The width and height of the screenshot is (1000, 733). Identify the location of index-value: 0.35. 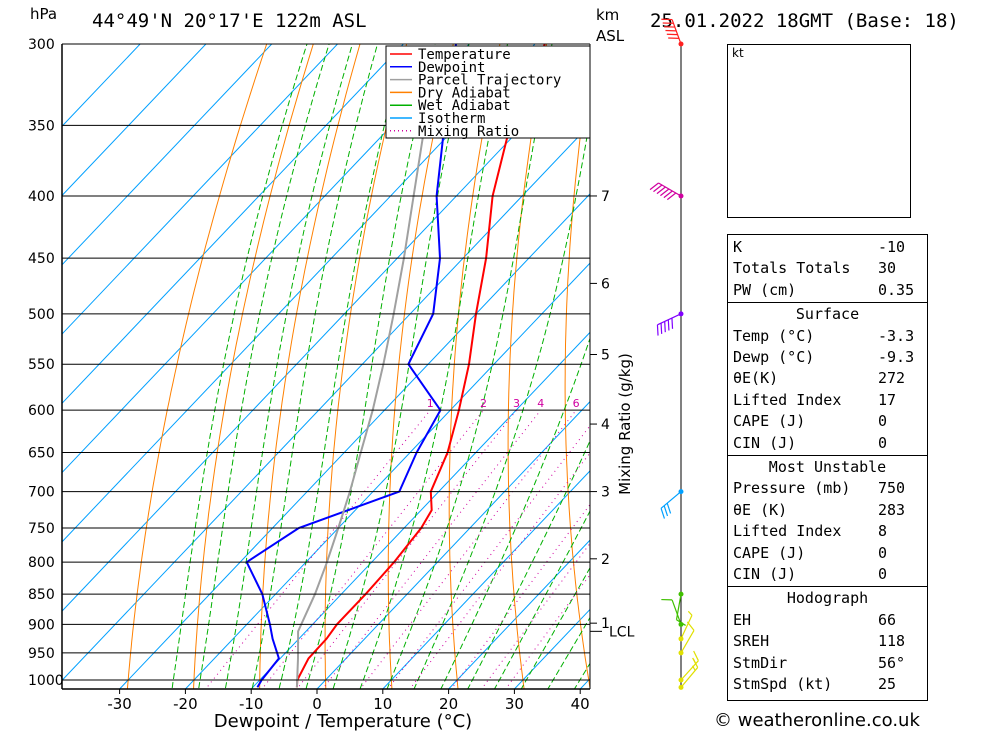
(896, 289).